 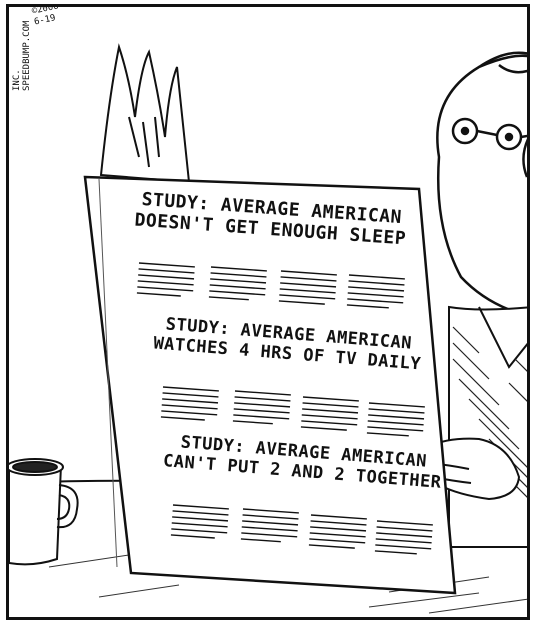 What do you see at coordinates (487, 426) in the screenshot?
I see `man-body` at bounding box center [487, 426].